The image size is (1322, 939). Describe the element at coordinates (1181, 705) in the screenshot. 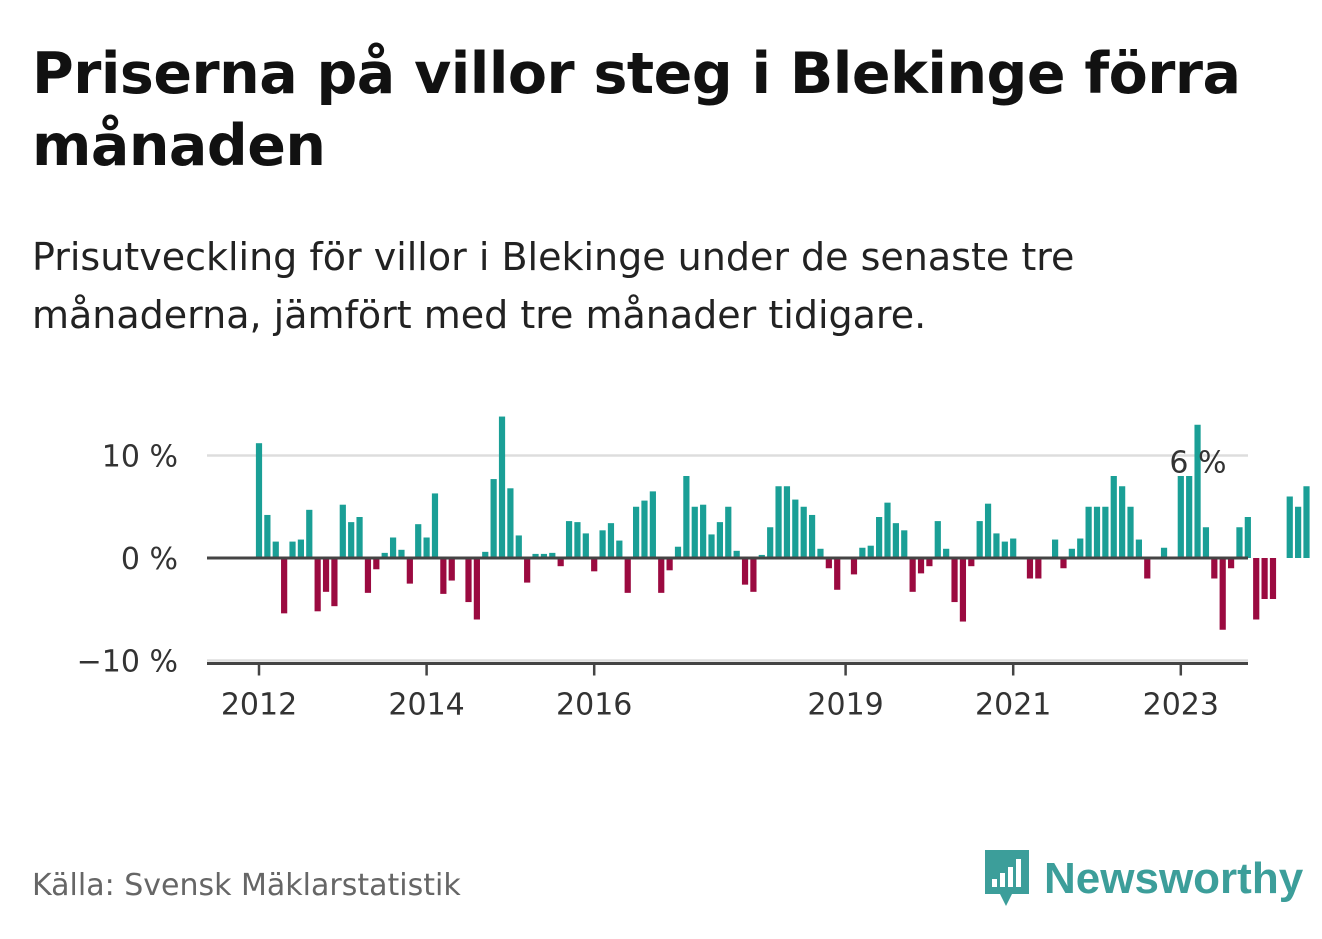

I see `x-tick-label: 2023` at that location.